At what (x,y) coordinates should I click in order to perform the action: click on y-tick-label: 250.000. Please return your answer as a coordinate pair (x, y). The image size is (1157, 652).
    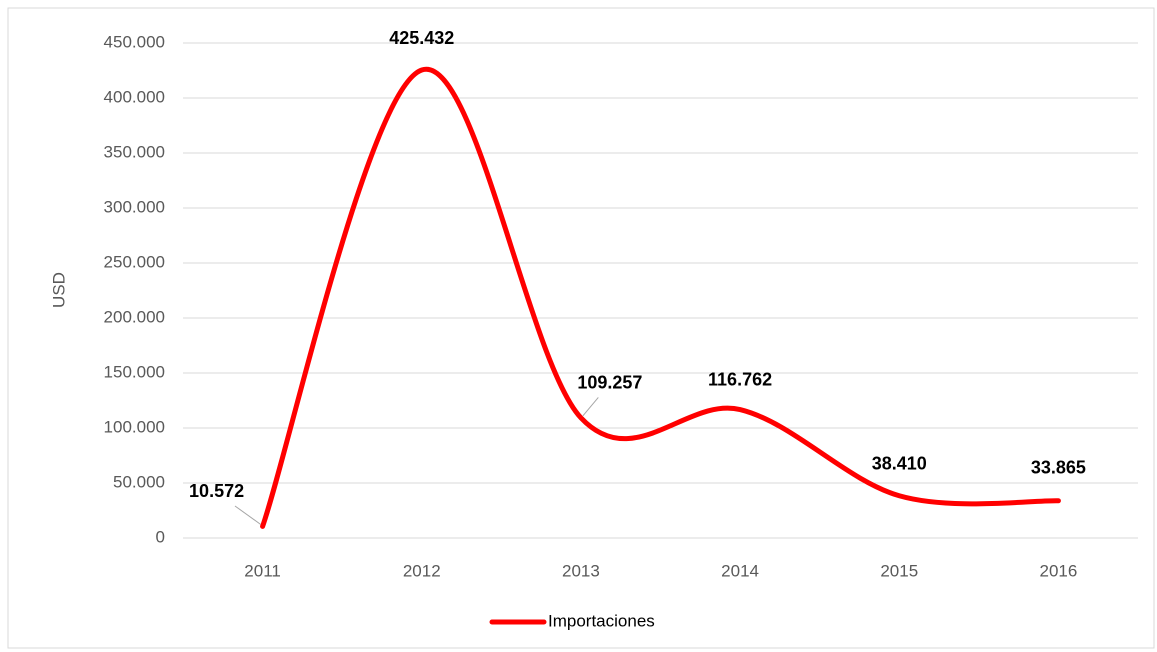
    Looking at the image, I should click on (134, 261).